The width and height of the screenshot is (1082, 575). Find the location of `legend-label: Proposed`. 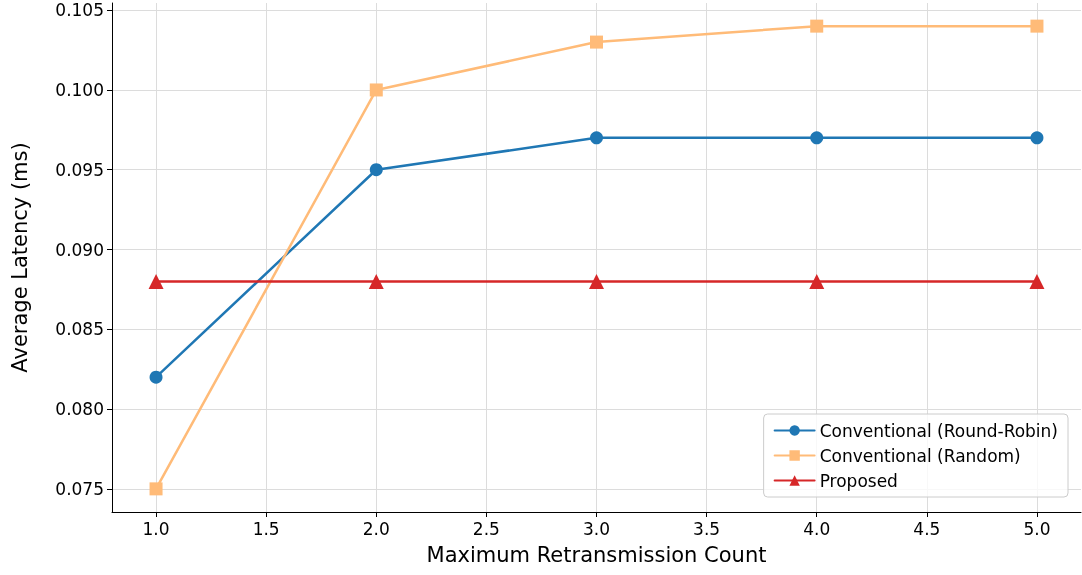

legend-label: Proposed is located at coordinates (858, 480).